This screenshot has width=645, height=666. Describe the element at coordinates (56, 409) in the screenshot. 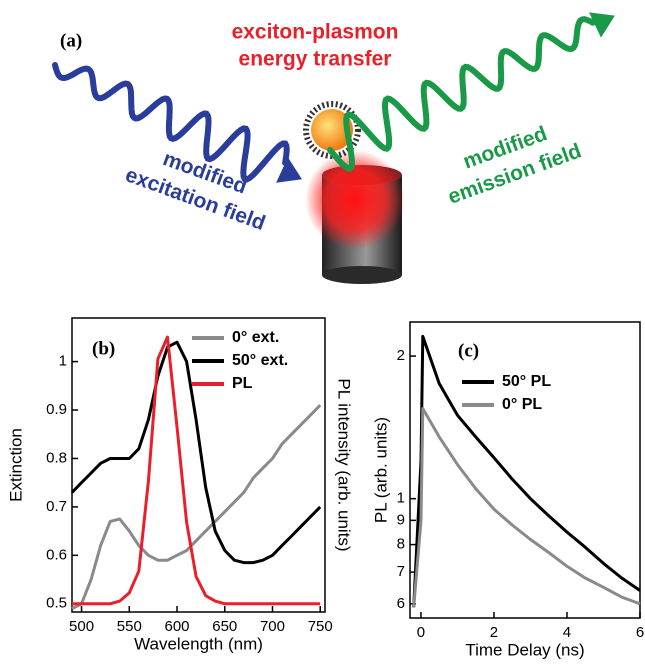

I see `y-tick-label: 0.9` at that location.